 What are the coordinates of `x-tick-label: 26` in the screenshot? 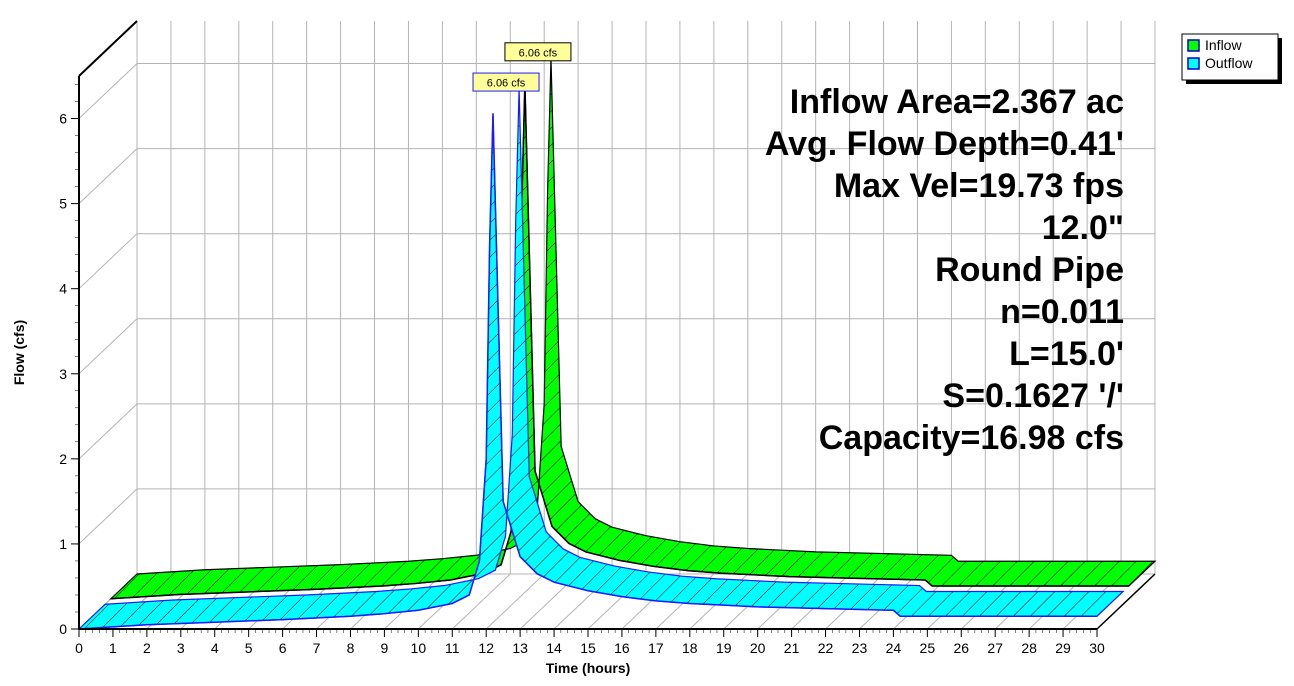 It's located at (961, 648).